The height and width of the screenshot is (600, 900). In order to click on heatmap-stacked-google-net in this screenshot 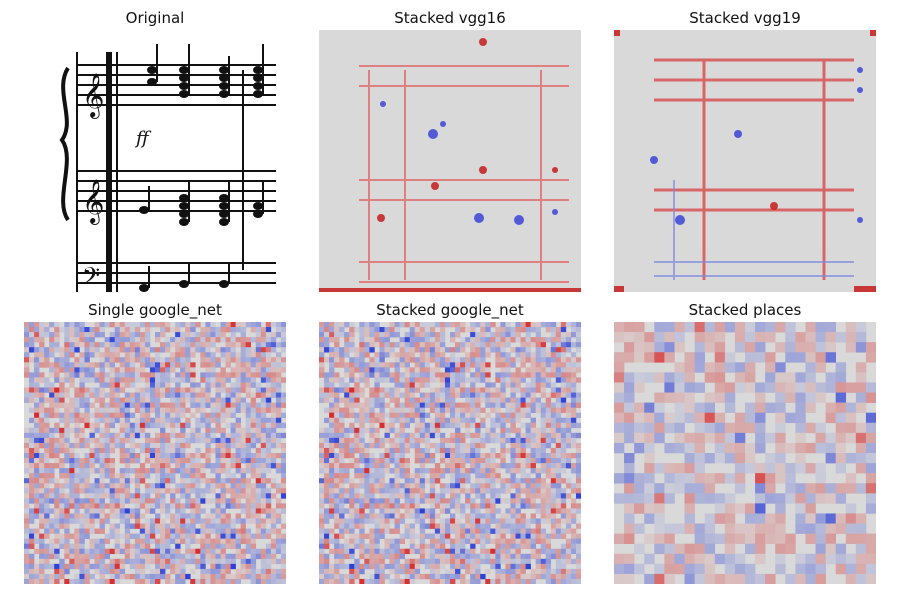, I will do `click(450, 453)`.